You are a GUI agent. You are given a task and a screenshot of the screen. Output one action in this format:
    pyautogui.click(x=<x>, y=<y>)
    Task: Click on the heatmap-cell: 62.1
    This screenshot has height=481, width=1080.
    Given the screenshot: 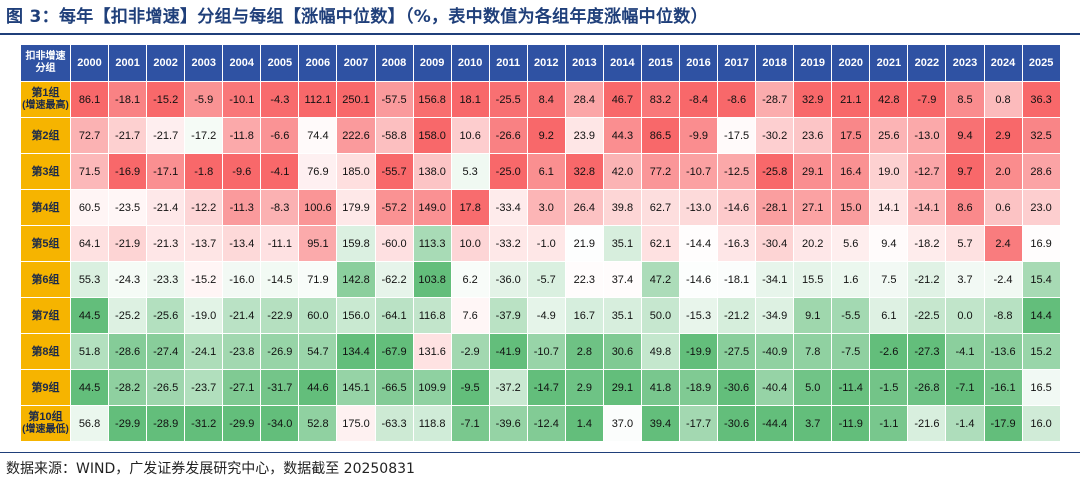 What is the action you would take?
    pyautogui.click(x=660, y=243)
    